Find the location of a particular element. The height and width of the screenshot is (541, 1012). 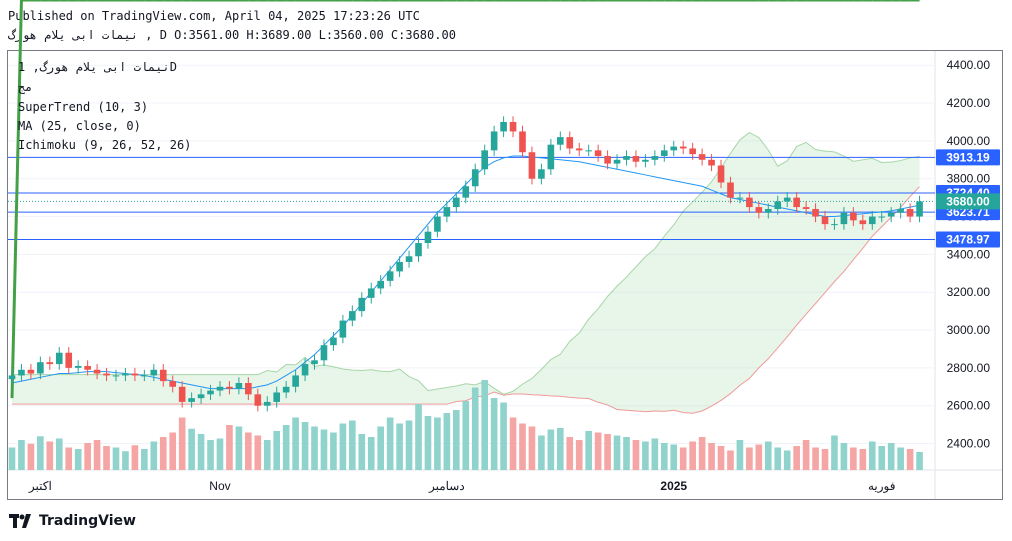

price-badge-label: 3680.00 is located at coordinates (968, 201).